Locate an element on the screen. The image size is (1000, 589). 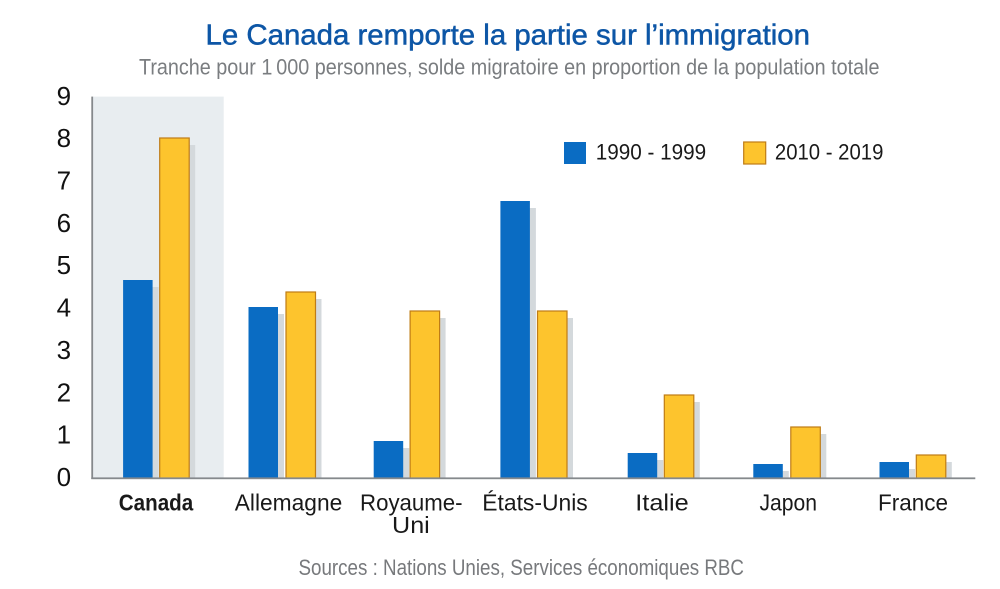
svg-text: 5 is located at coordinates (64, 265).